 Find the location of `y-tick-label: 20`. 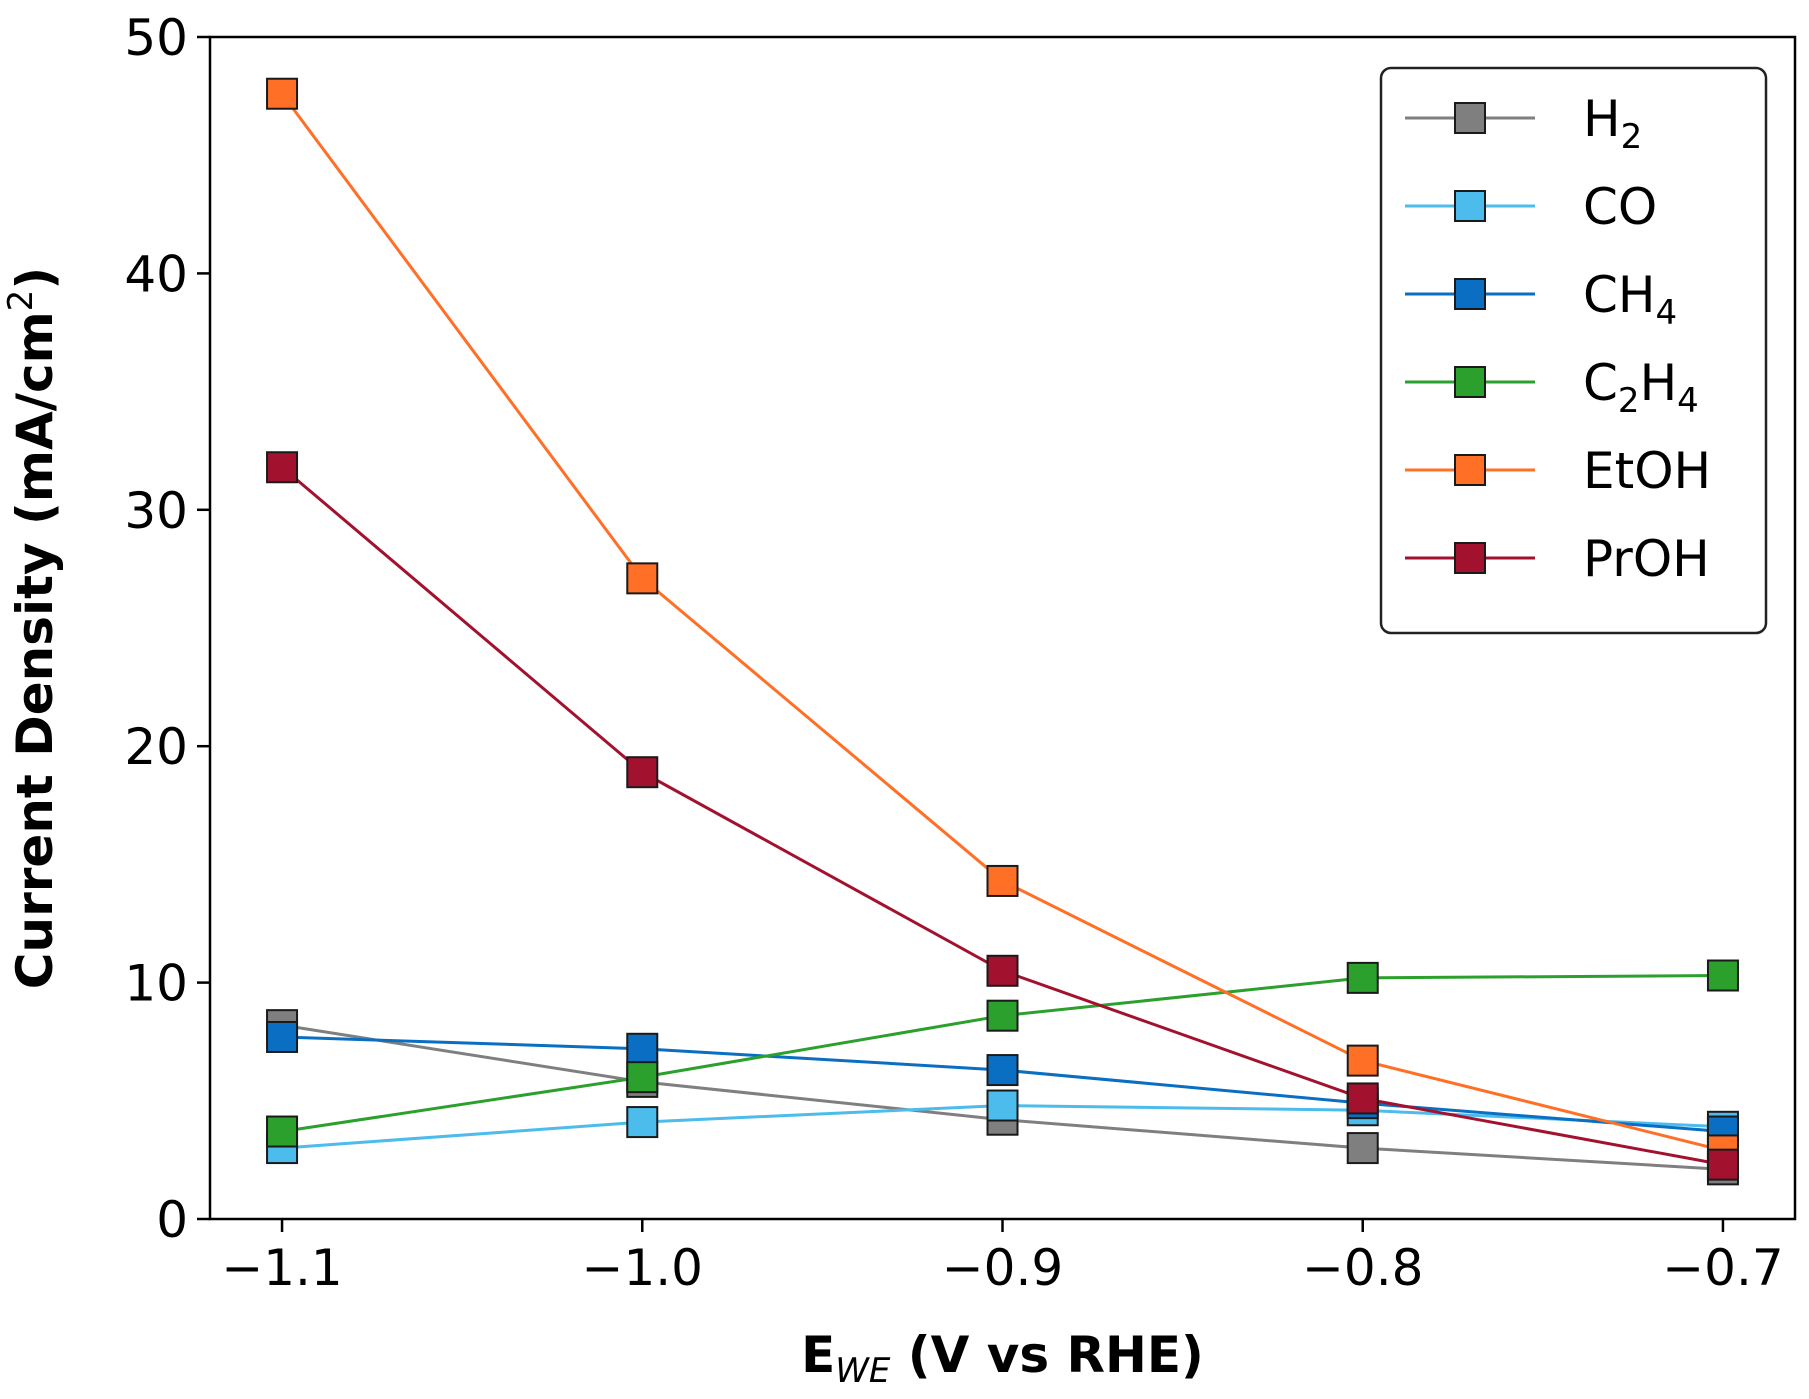

y-tick-label: 20 is located at coordinates (156, 747).